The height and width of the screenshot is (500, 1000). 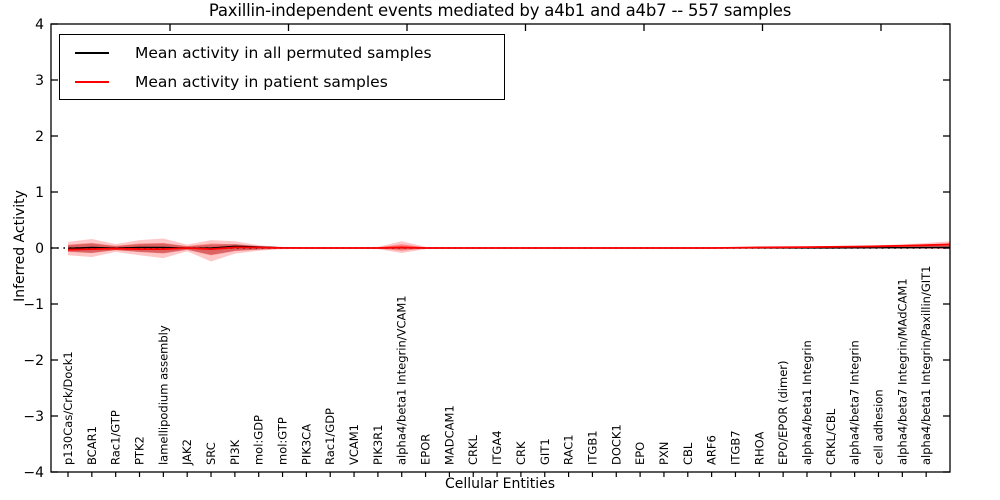 I want to click on patient-band-inner-area, so click(x=509, y=249).